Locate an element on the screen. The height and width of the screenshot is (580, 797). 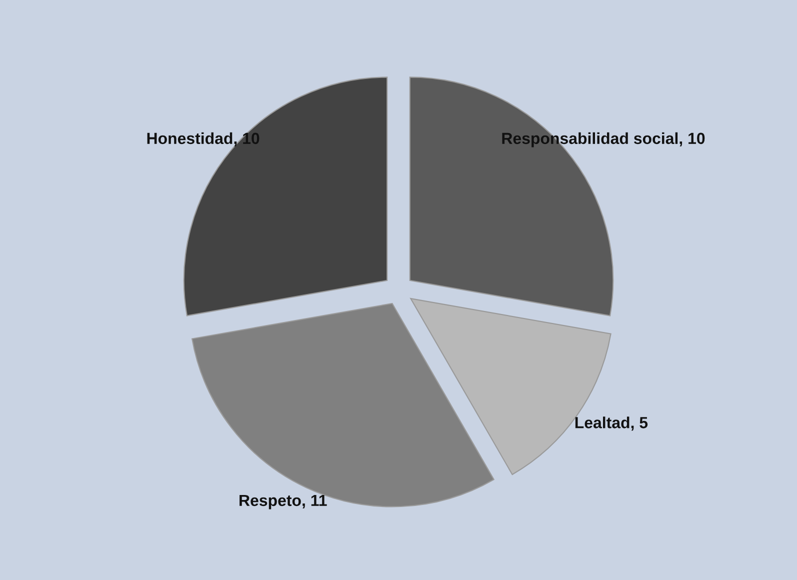
slice-label: Lealtad is located at coordinates (602, 422).